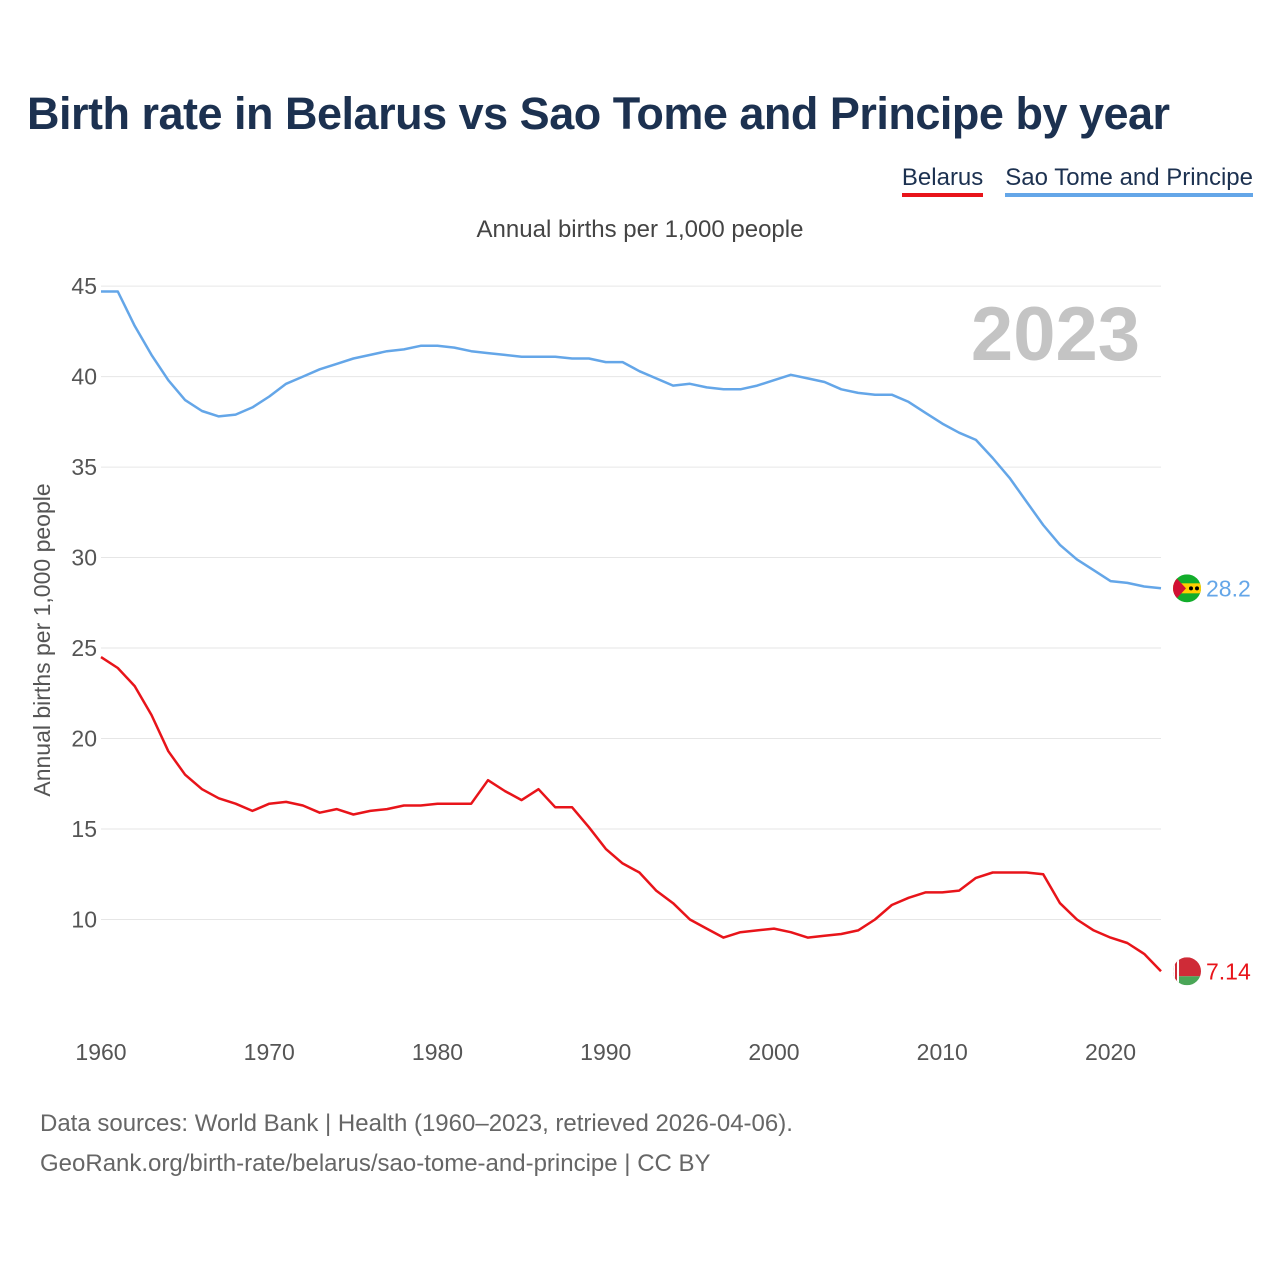 This screenshot has width=1280, height=1280. I want to click on x-tick-label: 1960, so click(100, 1052).